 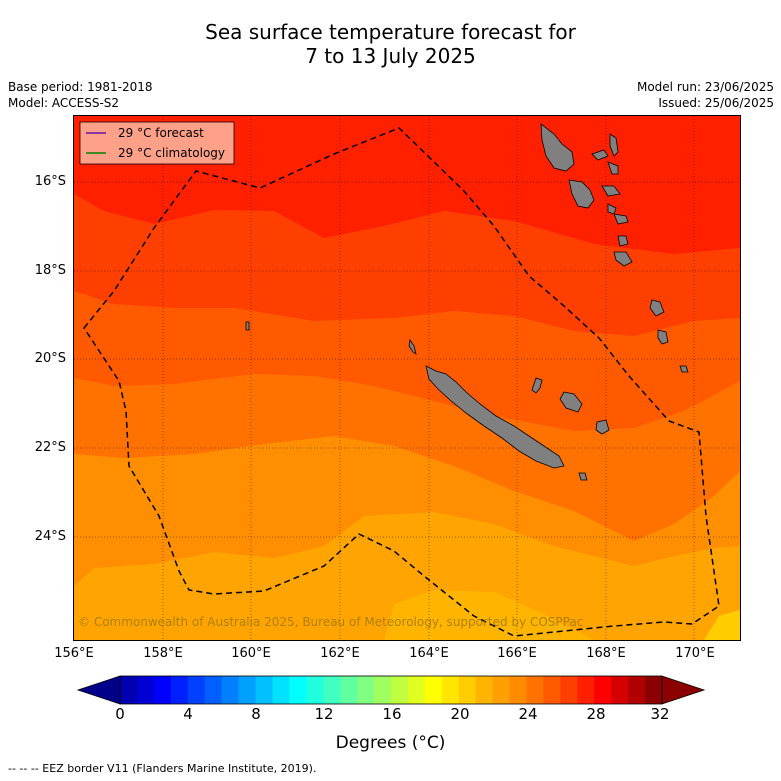 What do you see at coordinates (64, 103) in the screenshot?
I see `model-label: Model: ACCESS-S2` at bounding box center [64, 103].